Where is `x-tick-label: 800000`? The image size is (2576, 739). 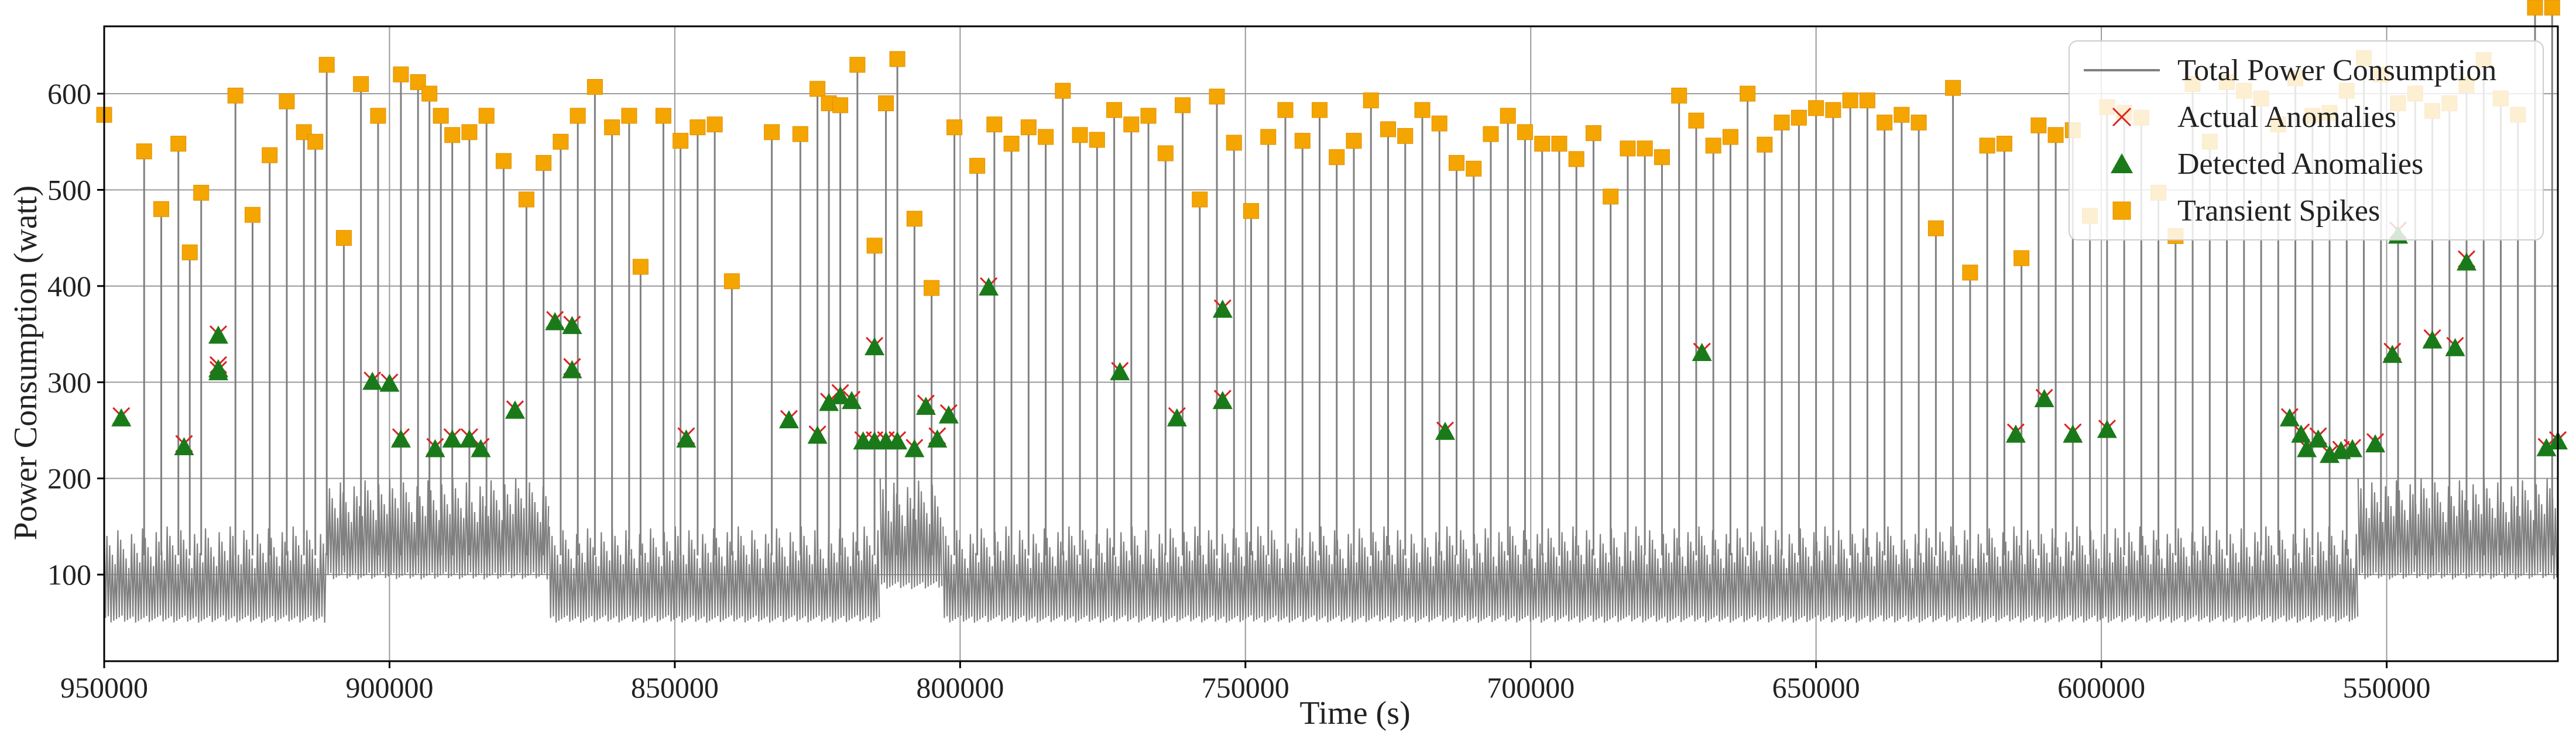 x-tick-label: 800000 is located at coordinates (960, 687).